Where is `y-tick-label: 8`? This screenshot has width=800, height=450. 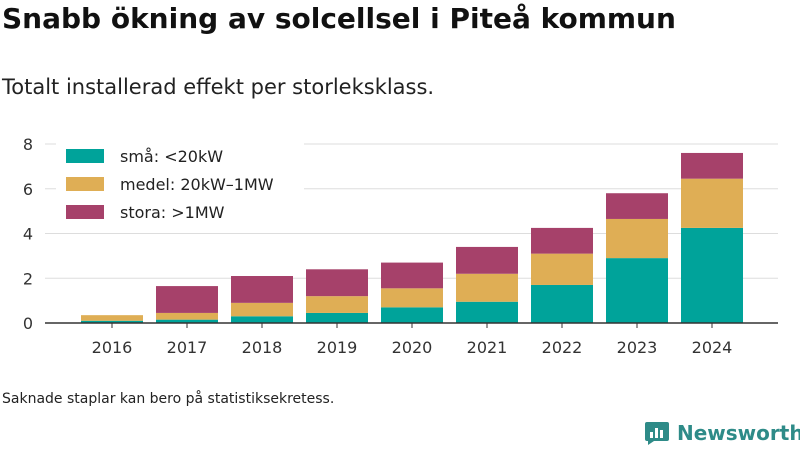
y-tick-label: 8 is located at coordinates (28, 144).